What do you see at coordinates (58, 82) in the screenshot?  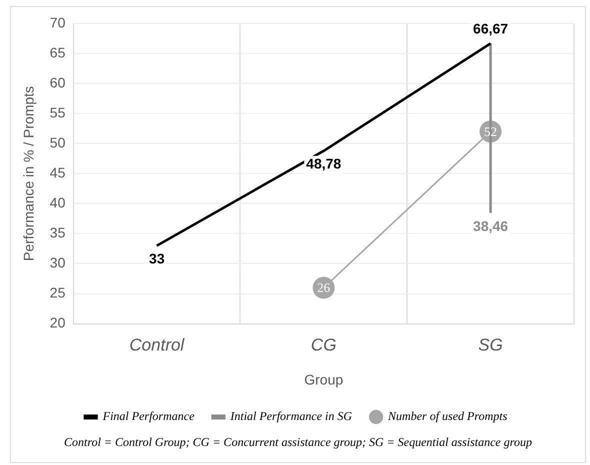 I see `y-tick-label: 60` at bounding box center [58, 82].